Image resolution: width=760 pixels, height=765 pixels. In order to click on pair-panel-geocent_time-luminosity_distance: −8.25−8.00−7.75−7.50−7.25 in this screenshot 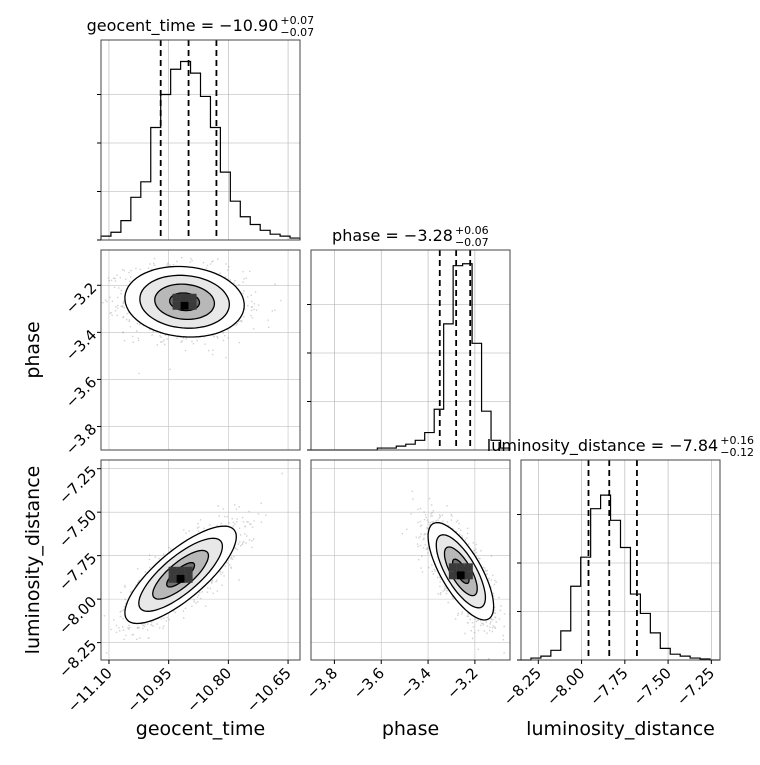, I will do `click(178, 570)`.